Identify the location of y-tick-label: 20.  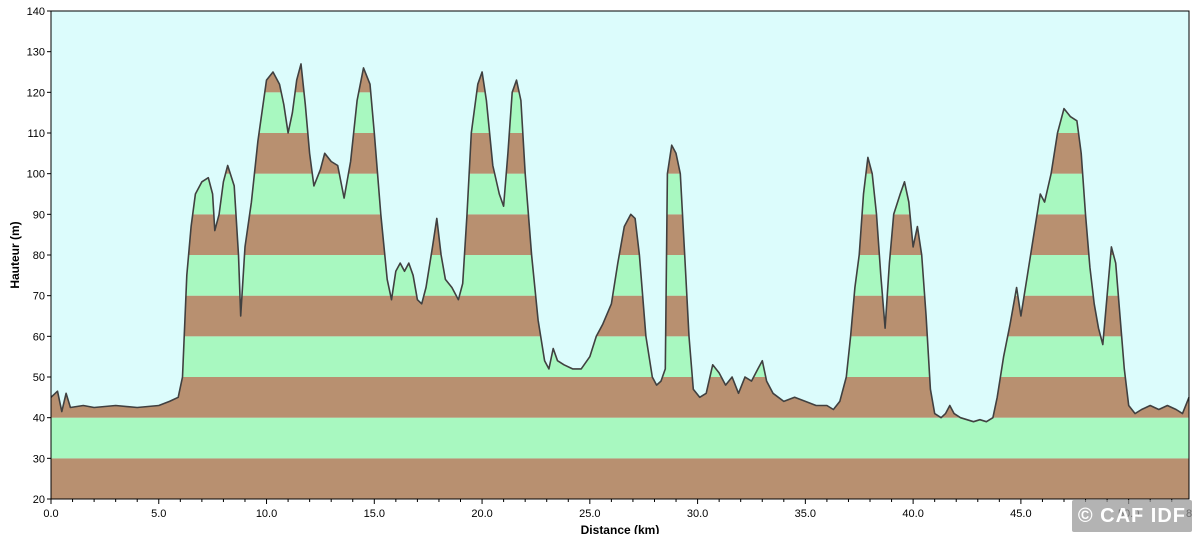
(39, 500).